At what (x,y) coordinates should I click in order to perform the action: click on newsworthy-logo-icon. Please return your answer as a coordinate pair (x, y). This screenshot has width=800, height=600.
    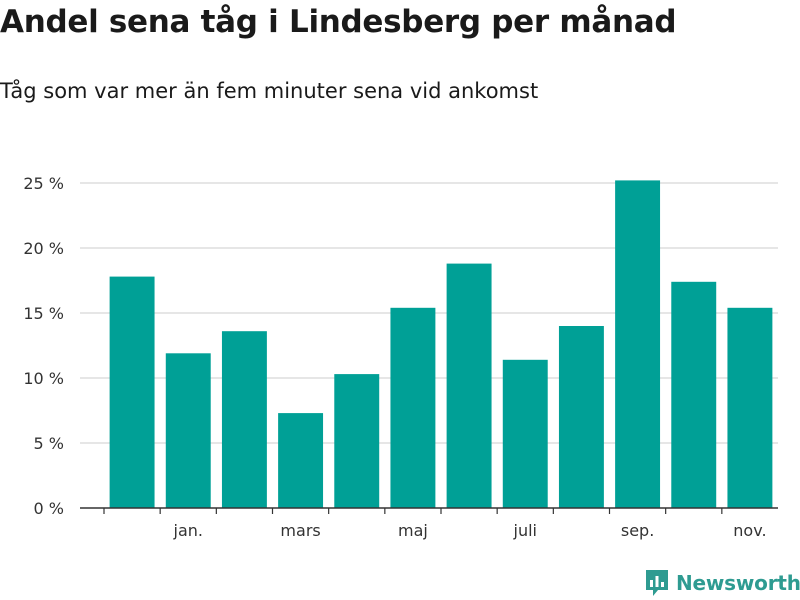
    Looking at the image, I should click on (657, 583).